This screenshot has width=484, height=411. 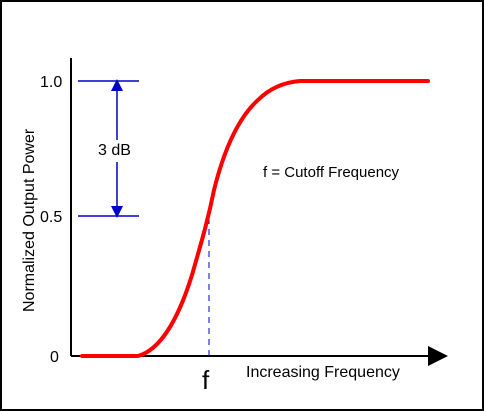 I want to click on dimension-label: 3 dB, so click(x=114, y=150).